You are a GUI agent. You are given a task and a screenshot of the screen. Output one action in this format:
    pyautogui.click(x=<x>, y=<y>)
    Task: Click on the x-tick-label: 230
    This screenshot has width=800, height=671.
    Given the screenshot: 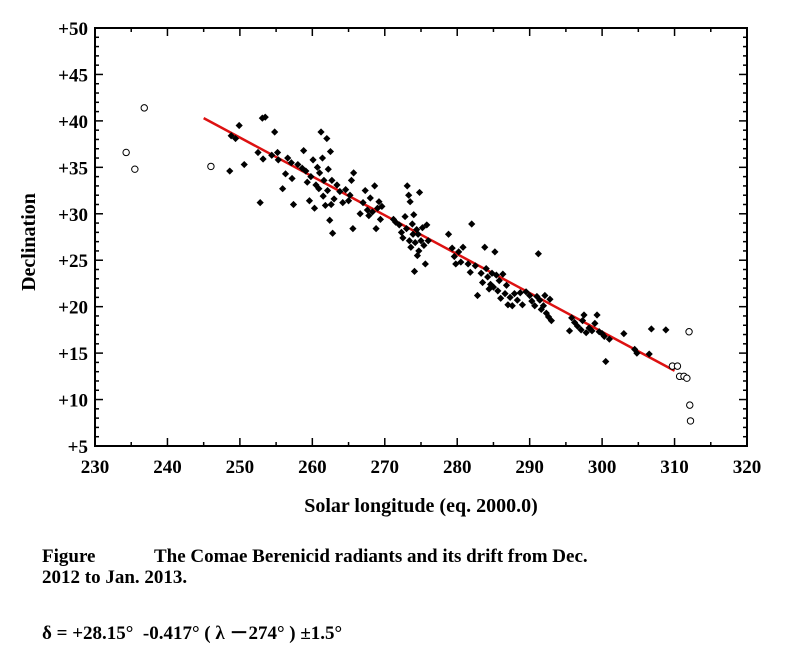 What is the action you would take?
    pyautogui.click(x=95, y=467)
    